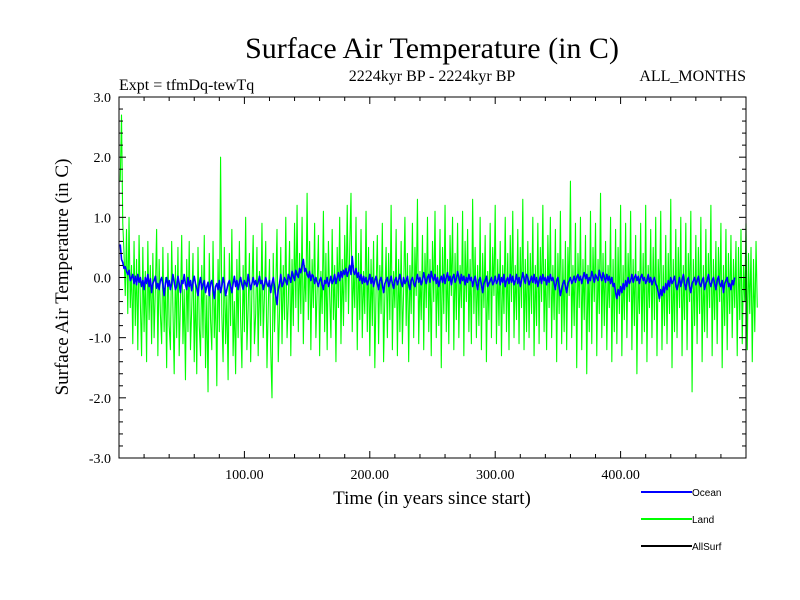  What do you see at coordinates (692, 76) in the screenshot?
I see `chart-subtitle-right: ALL_MONTHS` at bounding box center [692, 76].